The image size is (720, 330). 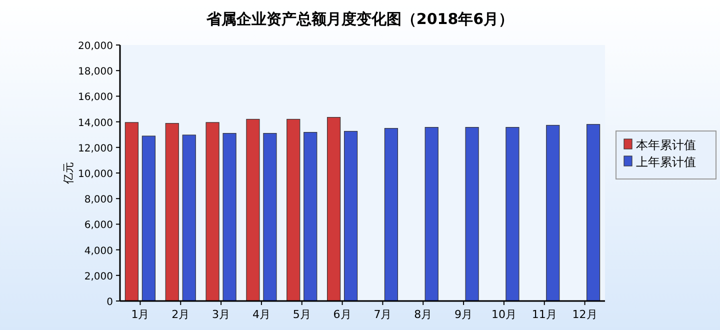 What do you see at coordinates (95, 72) in the screenshot?
I see `y-tick-label: 18,000` at bounding box center [95, 72].